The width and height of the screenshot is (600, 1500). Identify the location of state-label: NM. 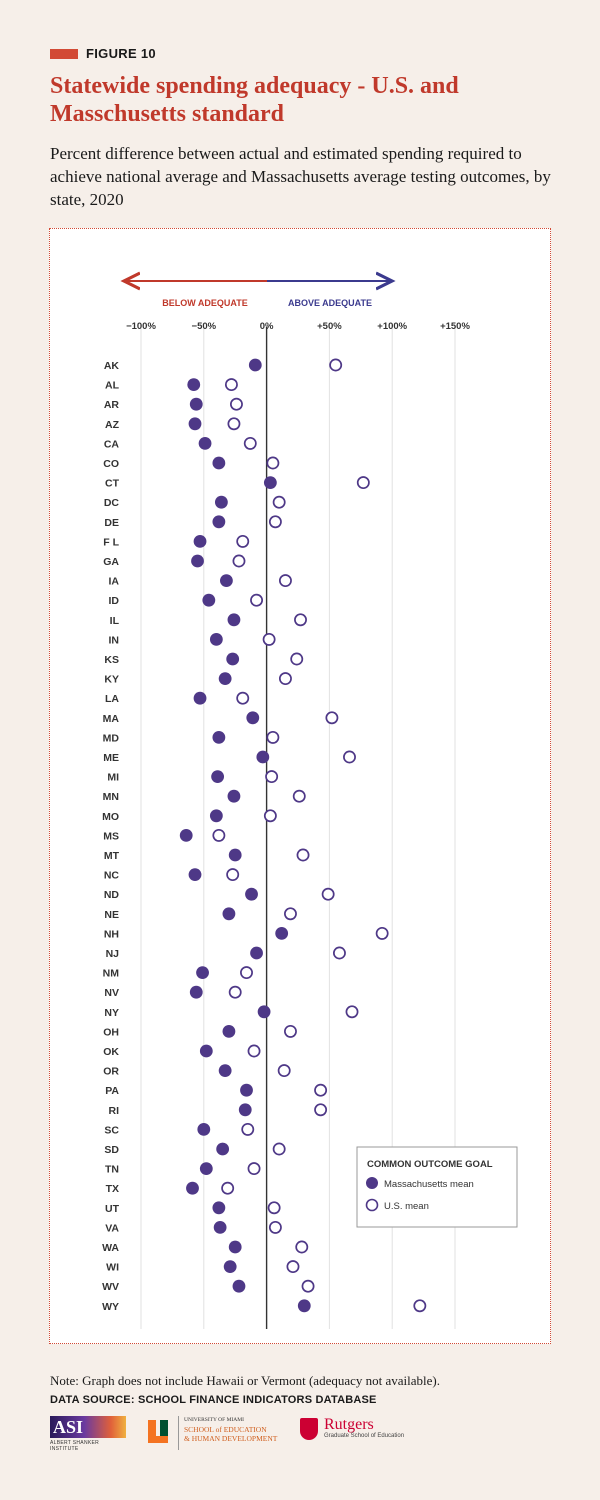
(111, 974).